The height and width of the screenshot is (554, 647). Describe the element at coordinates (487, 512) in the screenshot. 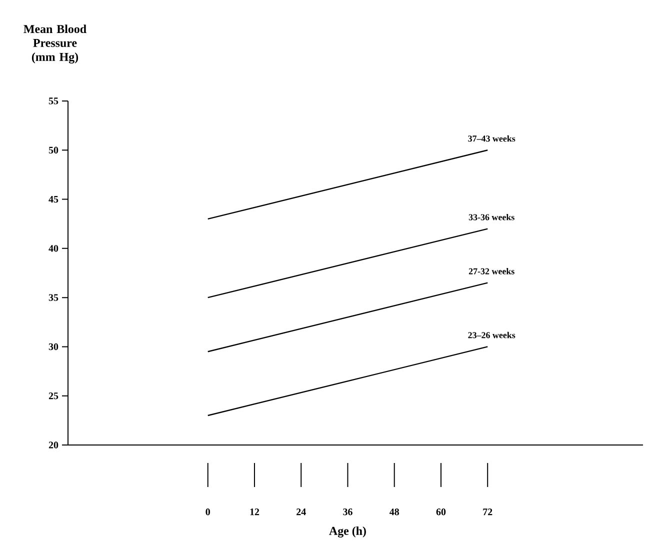

I see `x-tick-label: 72` at that location.